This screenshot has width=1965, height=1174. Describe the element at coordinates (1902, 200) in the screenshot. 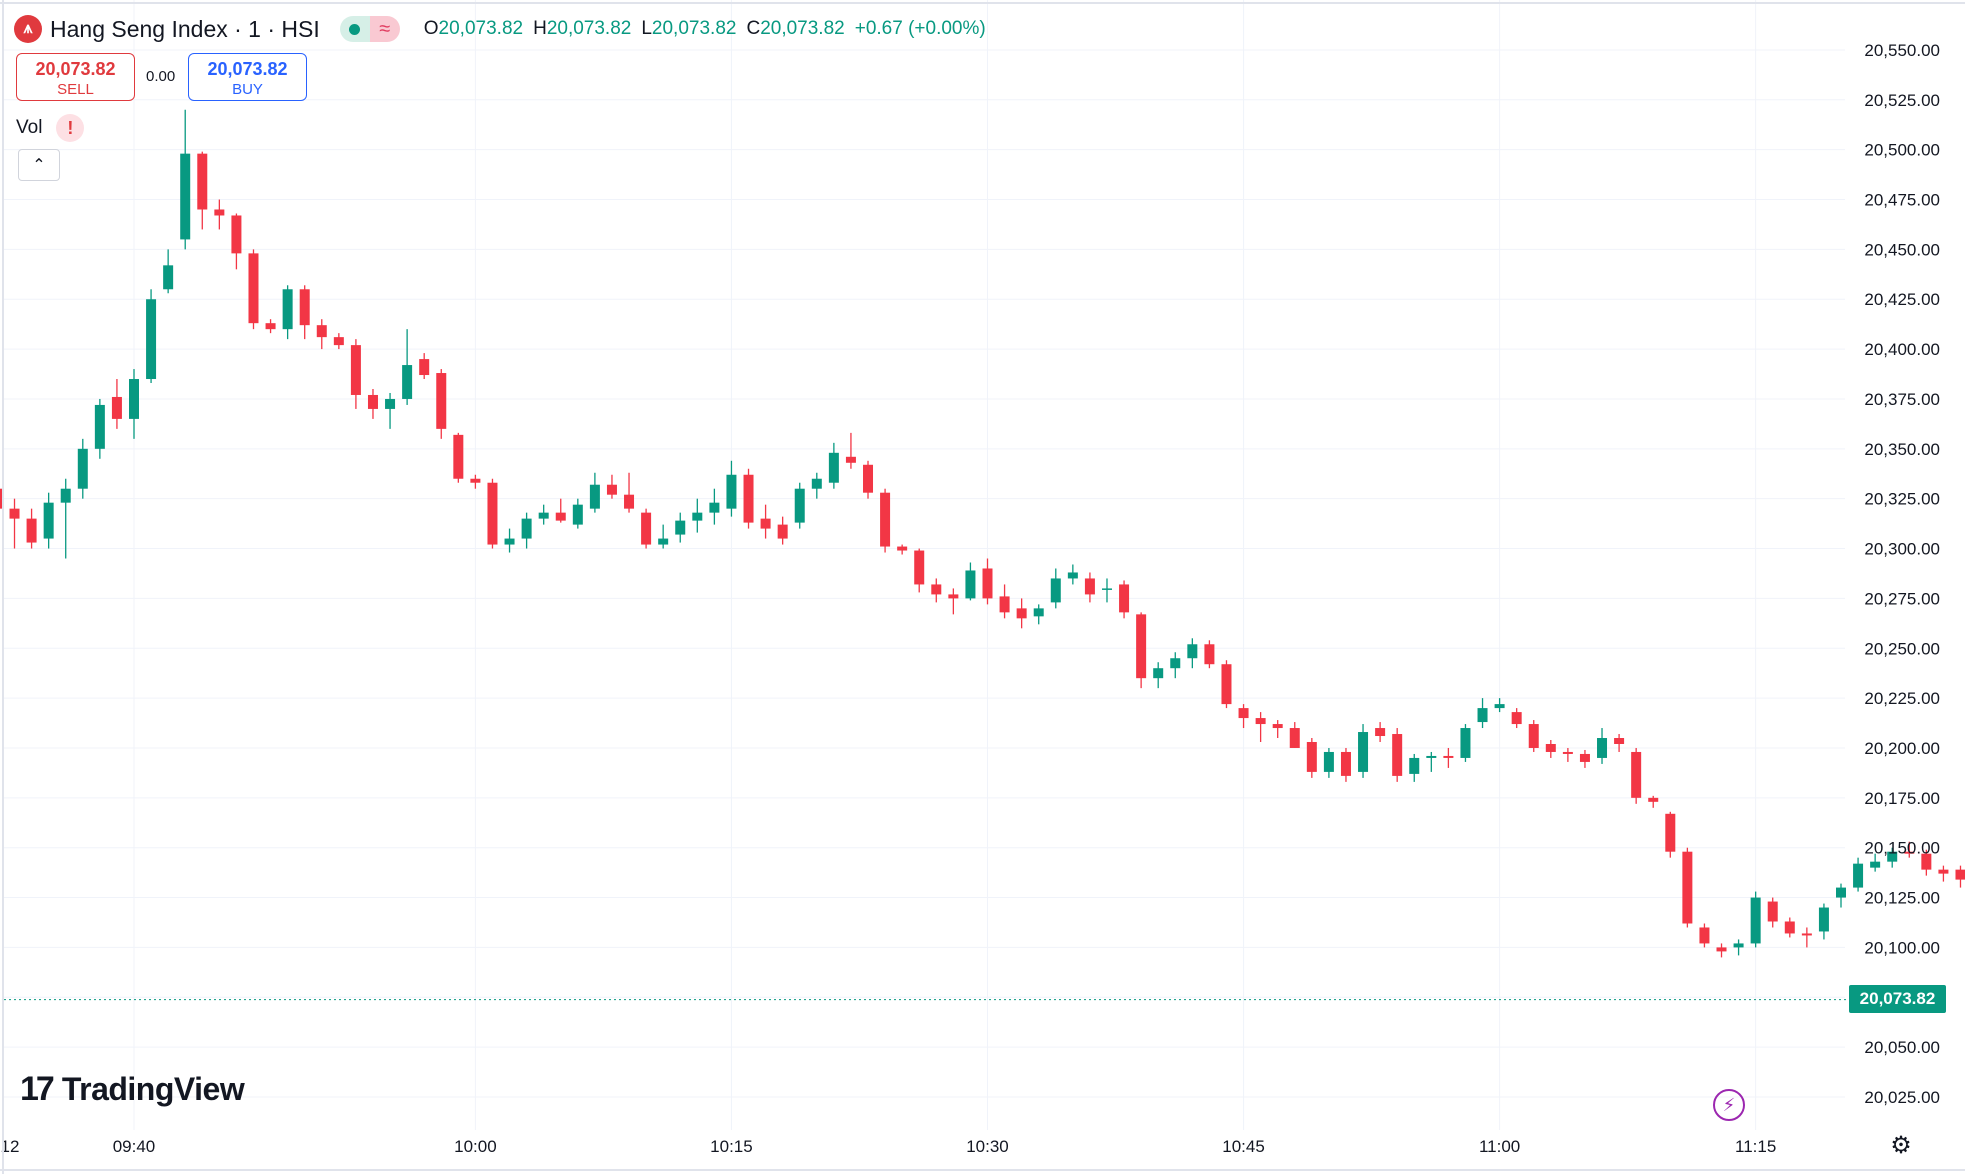

I see `y-tick-label: 20,475.00` at that location.